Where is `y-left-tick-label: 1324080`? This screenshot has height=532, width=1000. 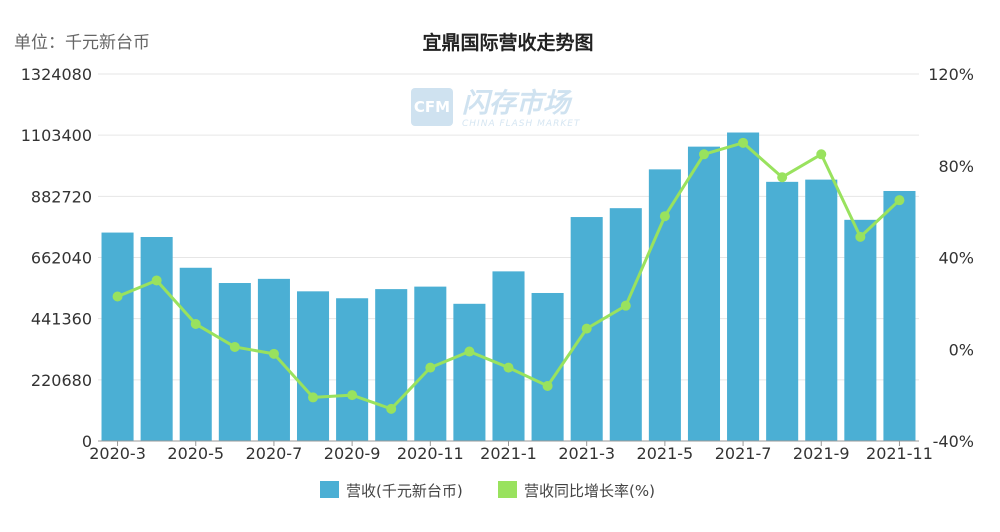 y-left-tick-label: 1324080 is located at coordinates (56, 74).